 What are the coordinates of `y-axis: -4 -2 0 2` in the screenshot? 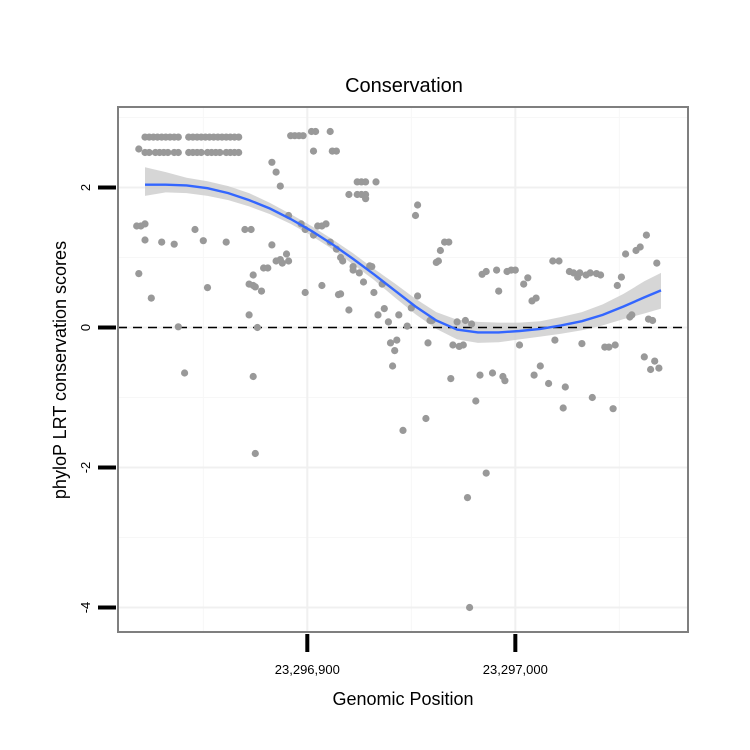 It's located at (97, 398).